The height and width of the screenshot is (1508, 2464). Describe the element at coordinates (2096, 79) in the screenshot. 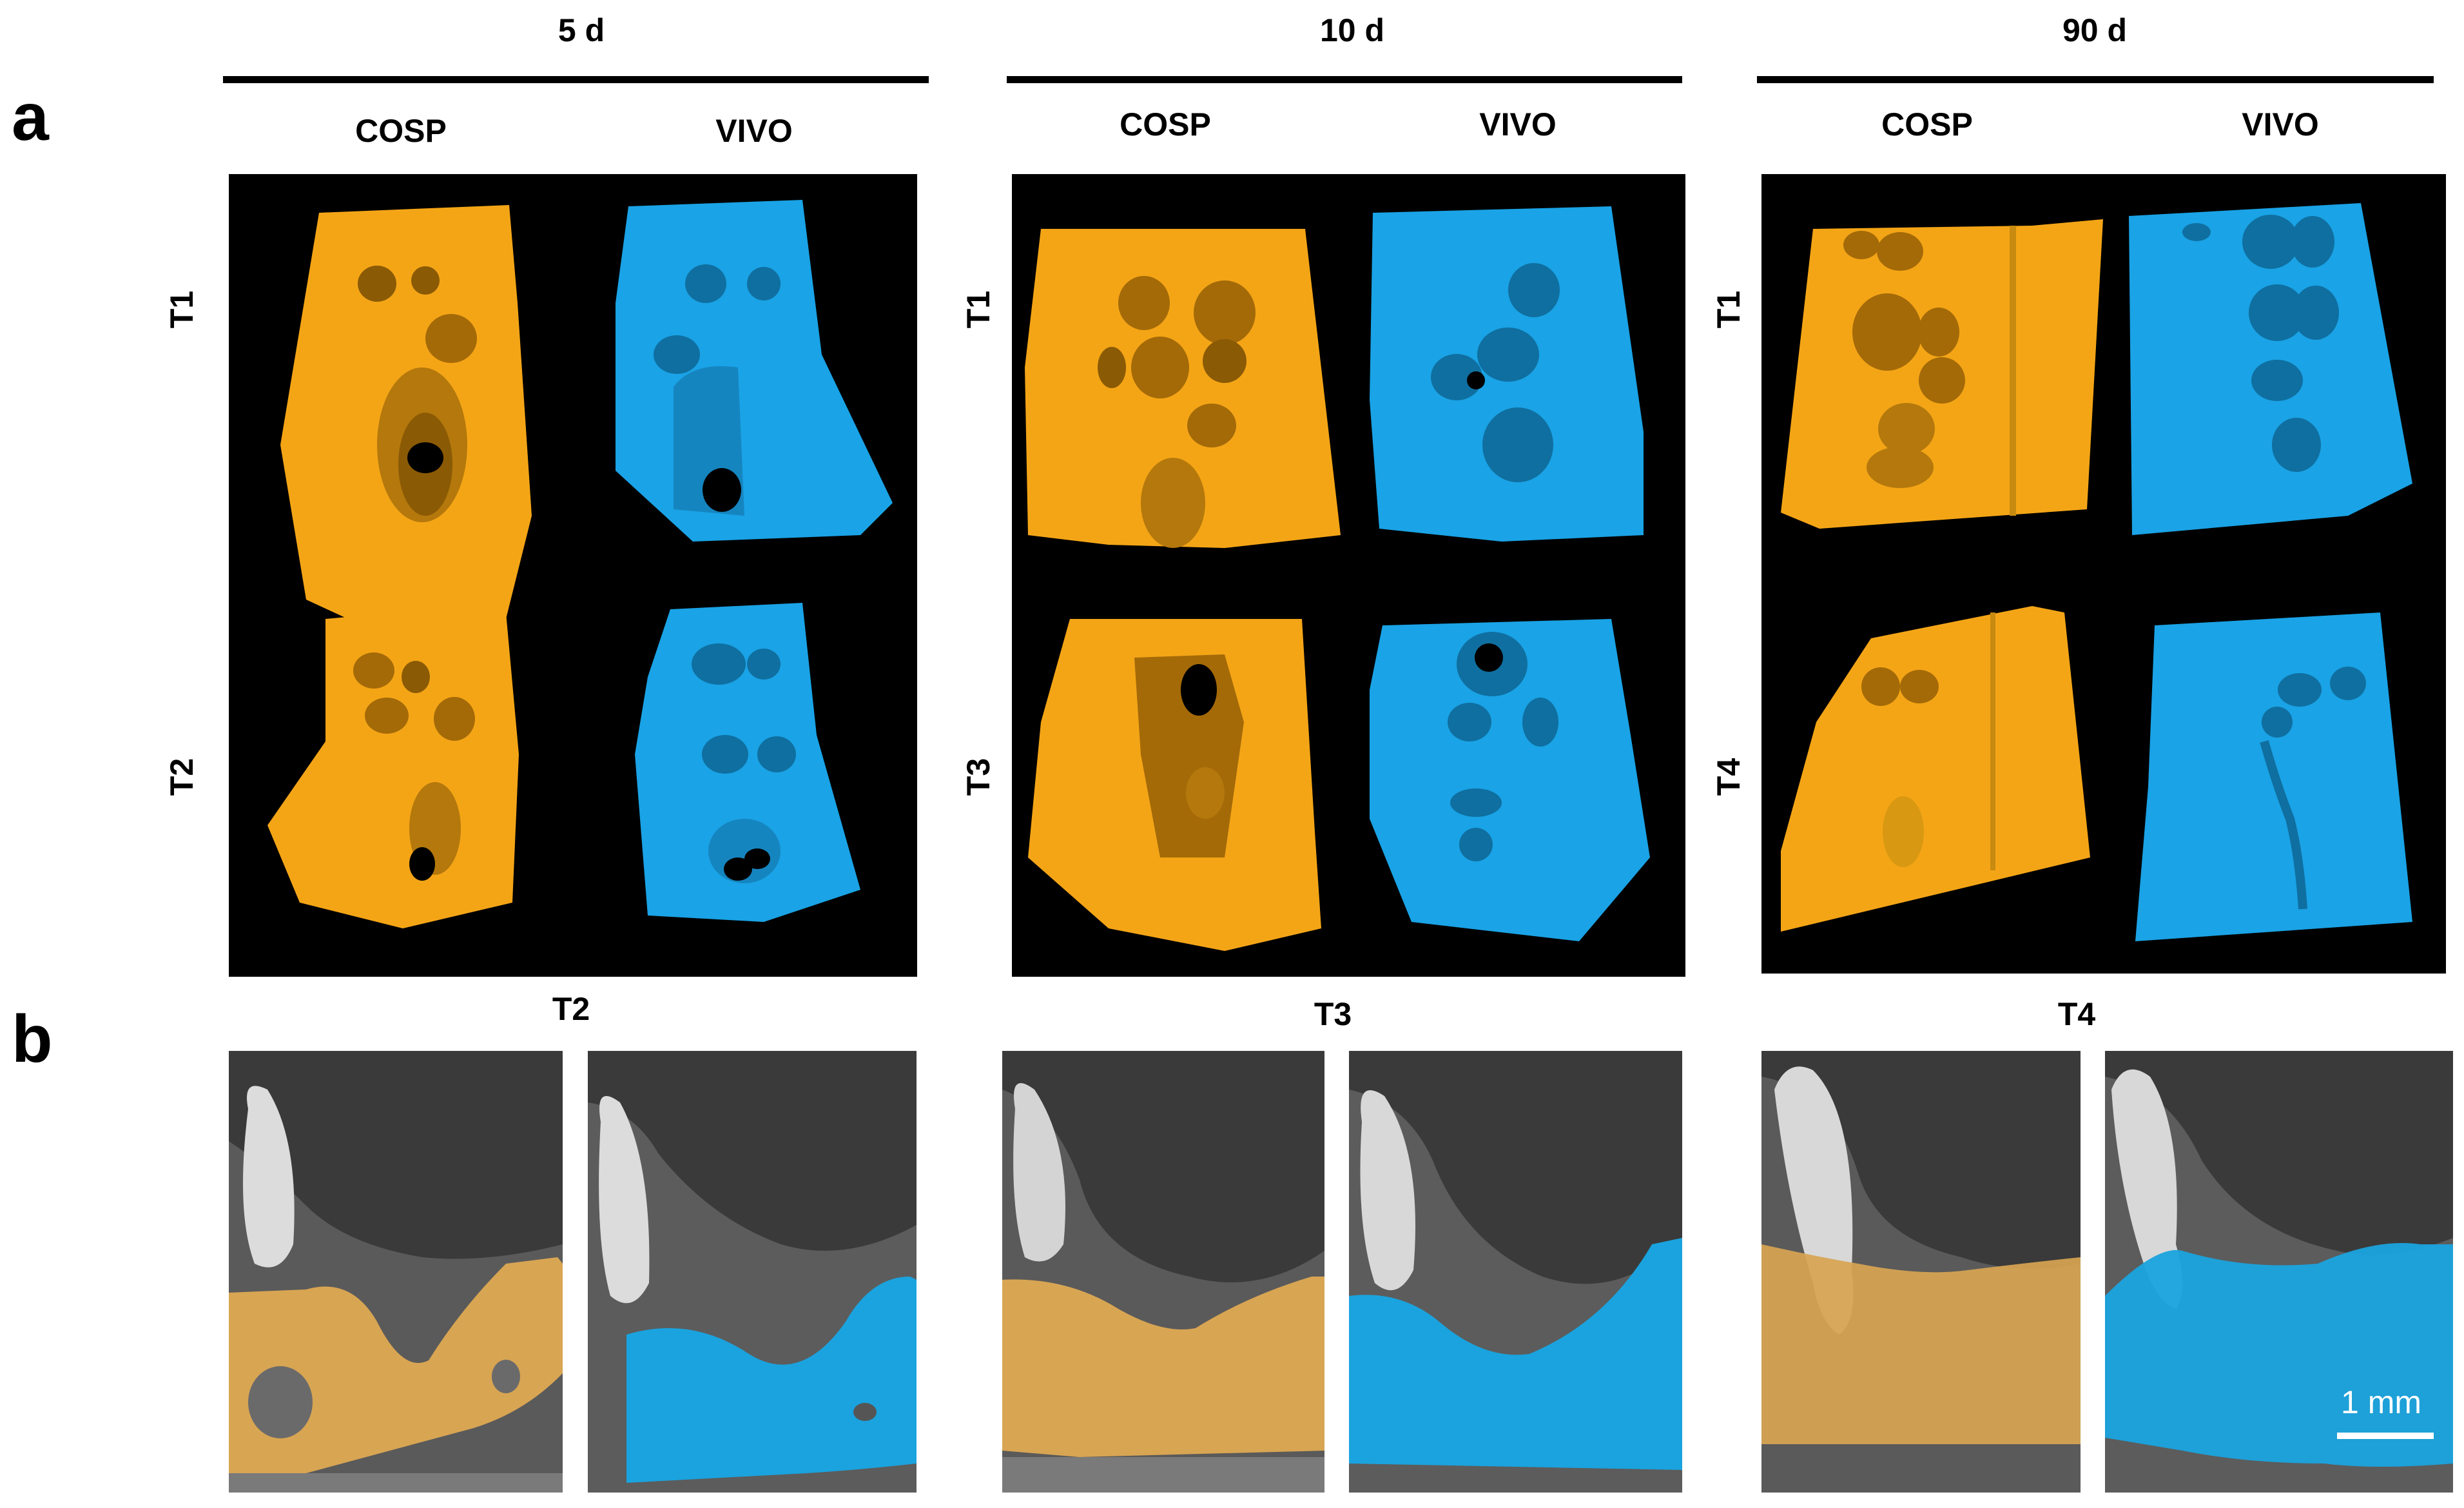

I see `group-rule-90d` at that location.